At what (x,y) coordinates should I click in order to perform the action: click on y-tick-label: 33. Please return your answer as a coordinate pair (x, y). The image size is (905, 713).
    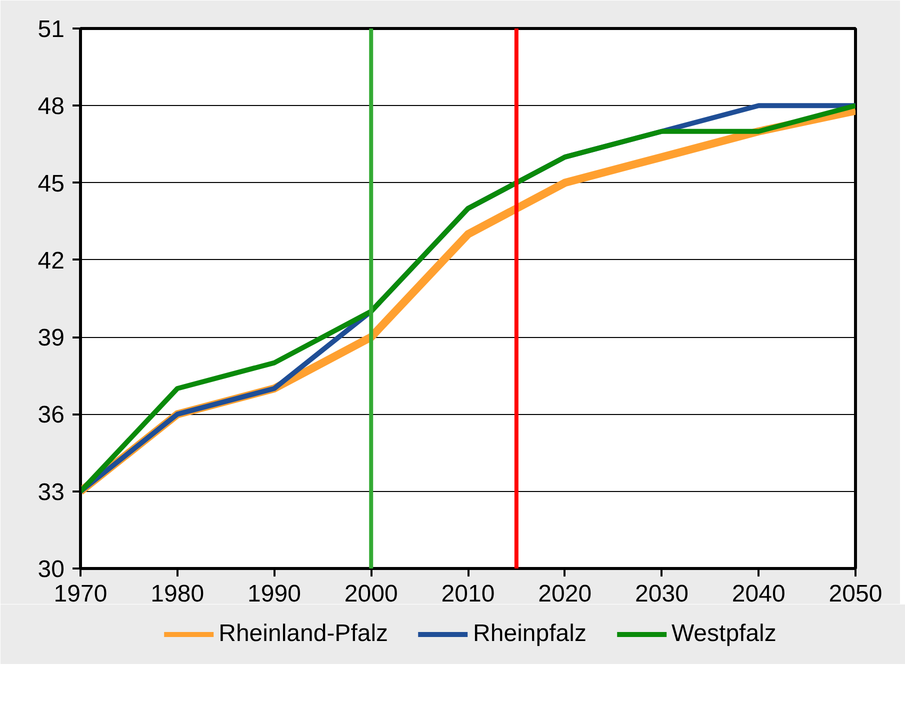
    Looking at the image, I should click on (51, 492).